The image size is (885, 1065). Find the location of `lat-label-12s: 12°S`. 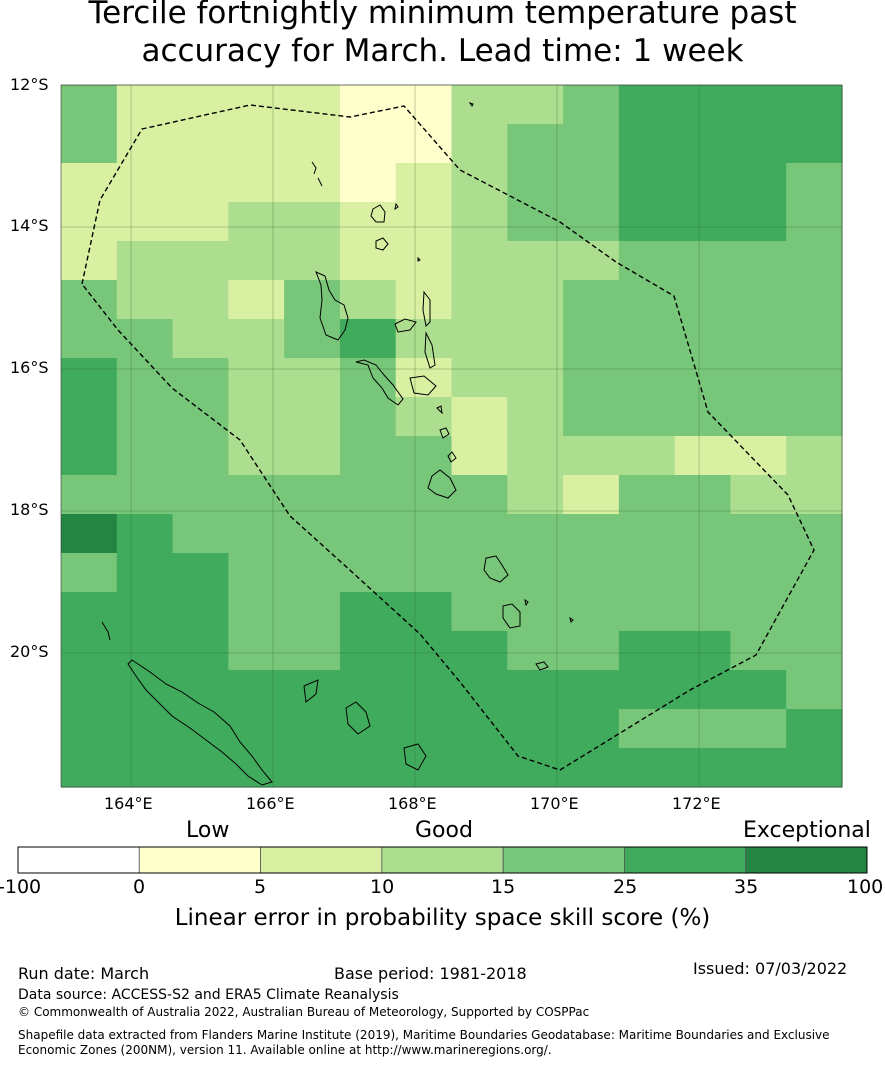

lat-label-12s: 12°S is located at coordinates (29, 84).